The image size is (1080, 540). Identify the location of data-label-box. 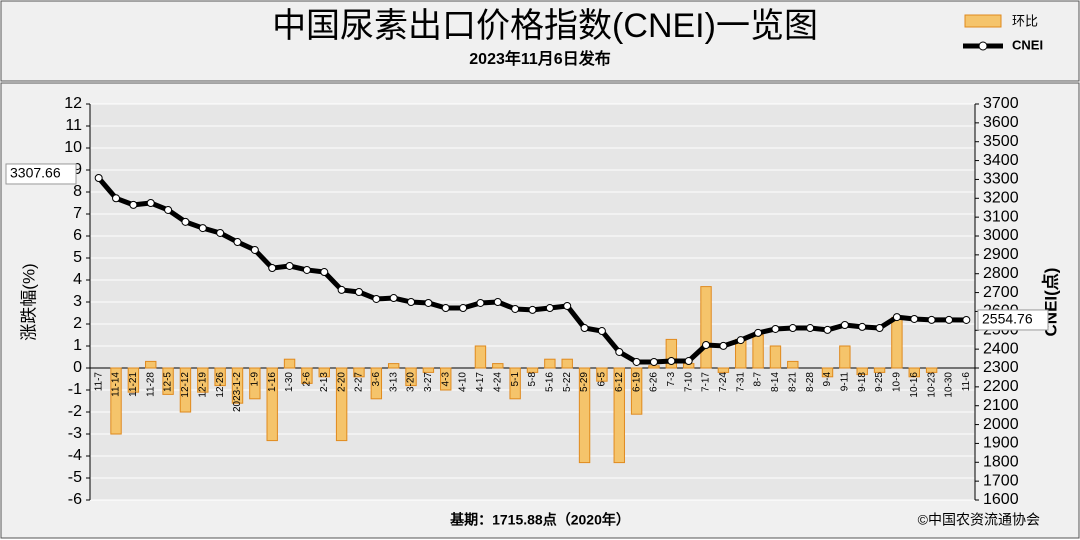
(1013, 320).